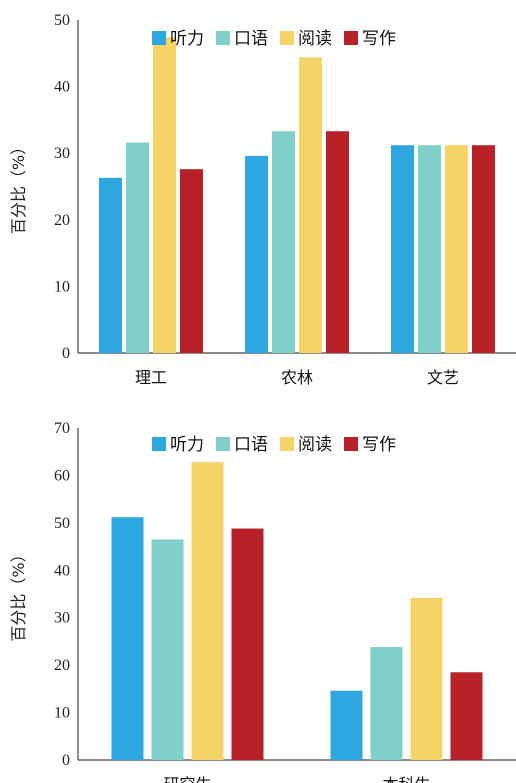 The width and height of the screenshot is (516, 783). I want to click on bar-口语-本科生, so click(386, 703).